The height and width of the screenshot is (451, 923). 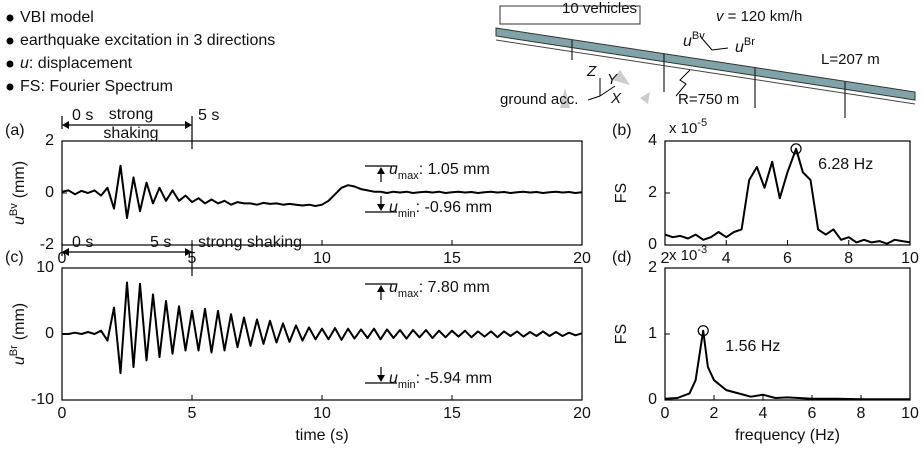 What do you see at coordinates (616, 98) in the screenshot?
I see `axis-x: X` at bounding box center [616, 98].